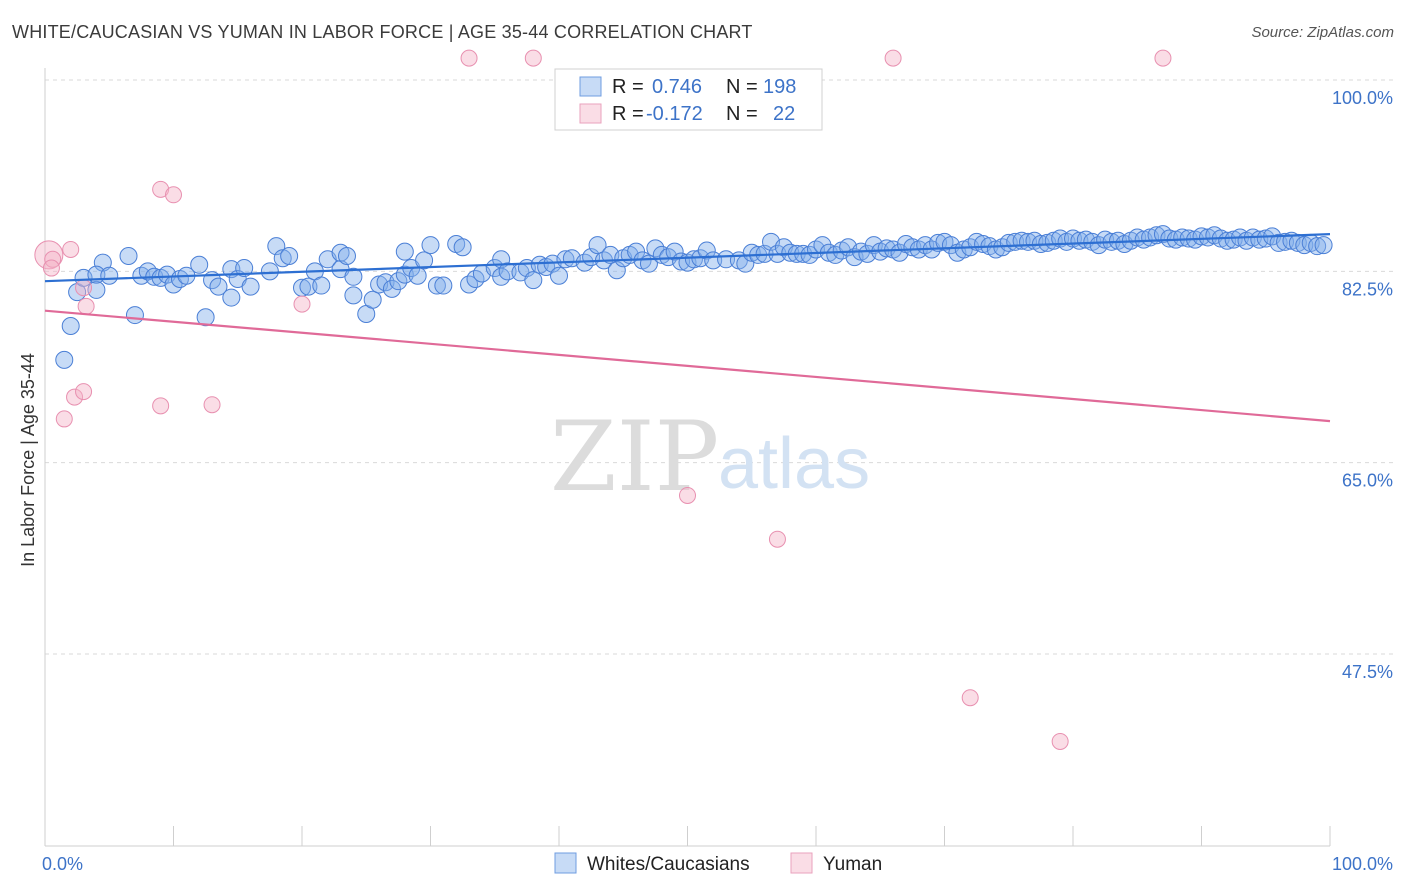 The image size is (1406, 892). Describe the element at coordinates (590, 86) in the screenshot. I see `stats-legend-swatch-white` at that location.